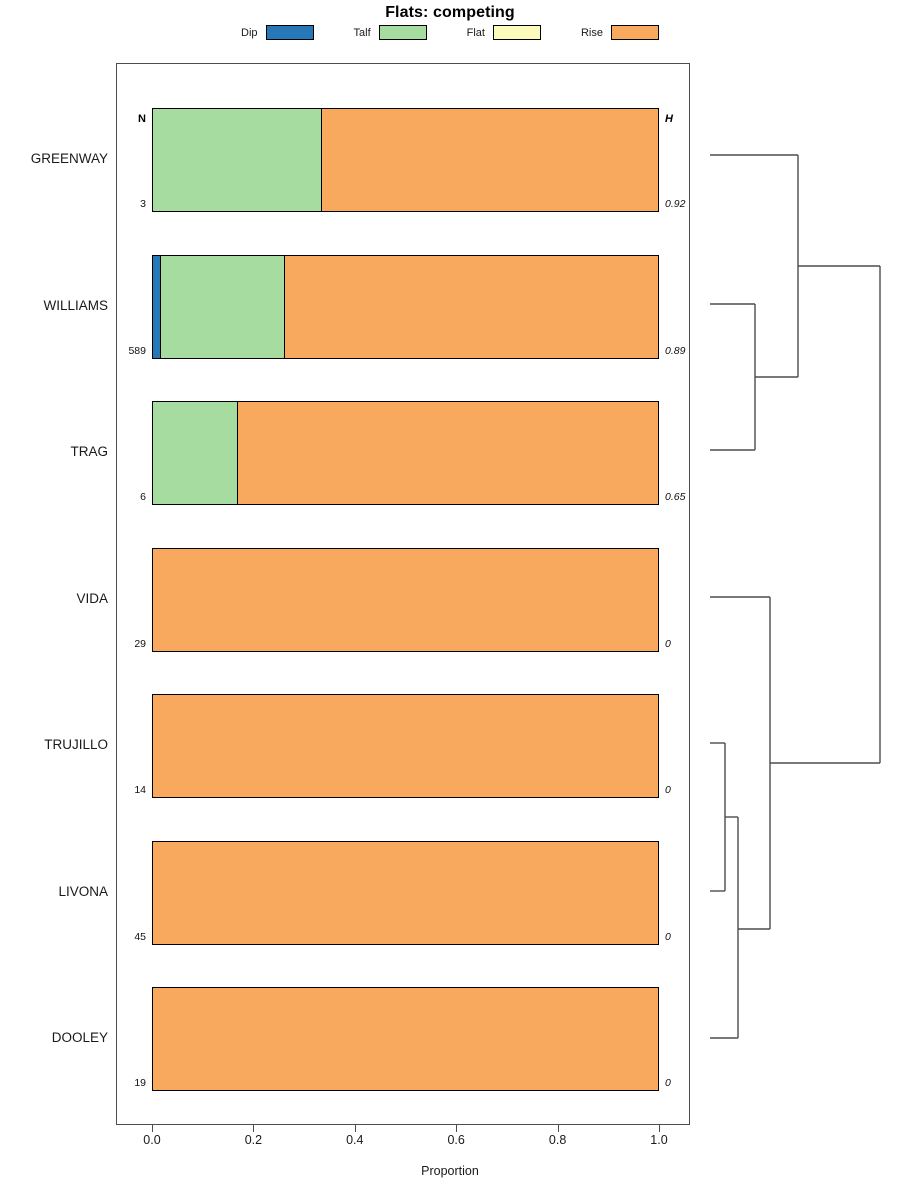 Image resolution: width=900 pixels, height=1200 pixels. I want to click on category-label-greenway: GREENWAY, so click(69, 158).